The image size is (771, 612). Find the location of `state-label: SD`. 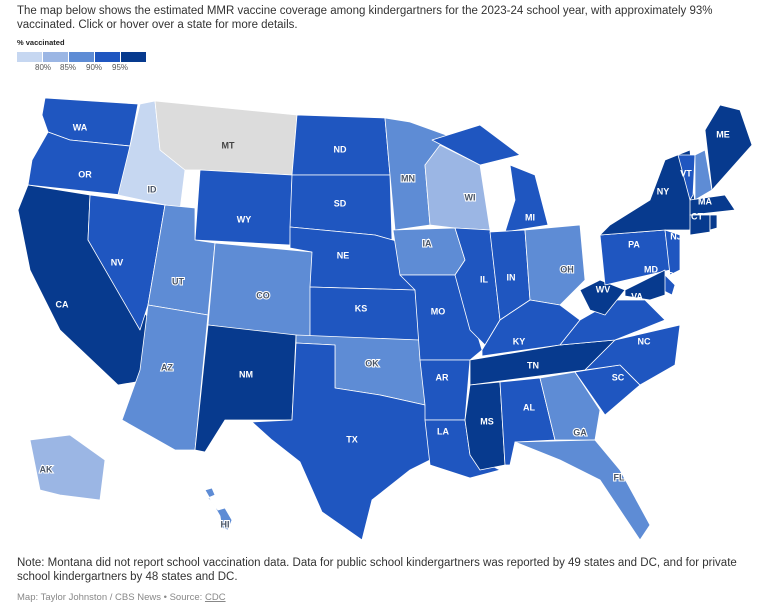

state-label: SD is located at coordinates (340, 203).